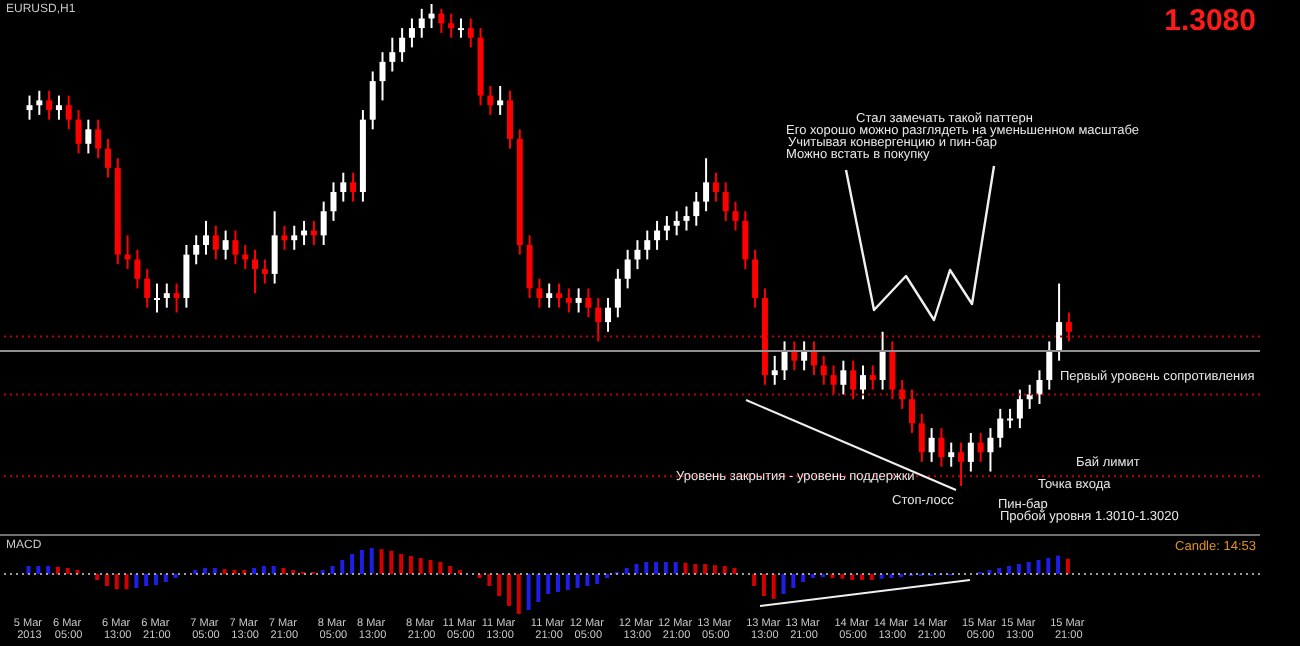 This screenshot has width=1300, height=646. I want to click on text: 1.3080, so click(1210, 21).